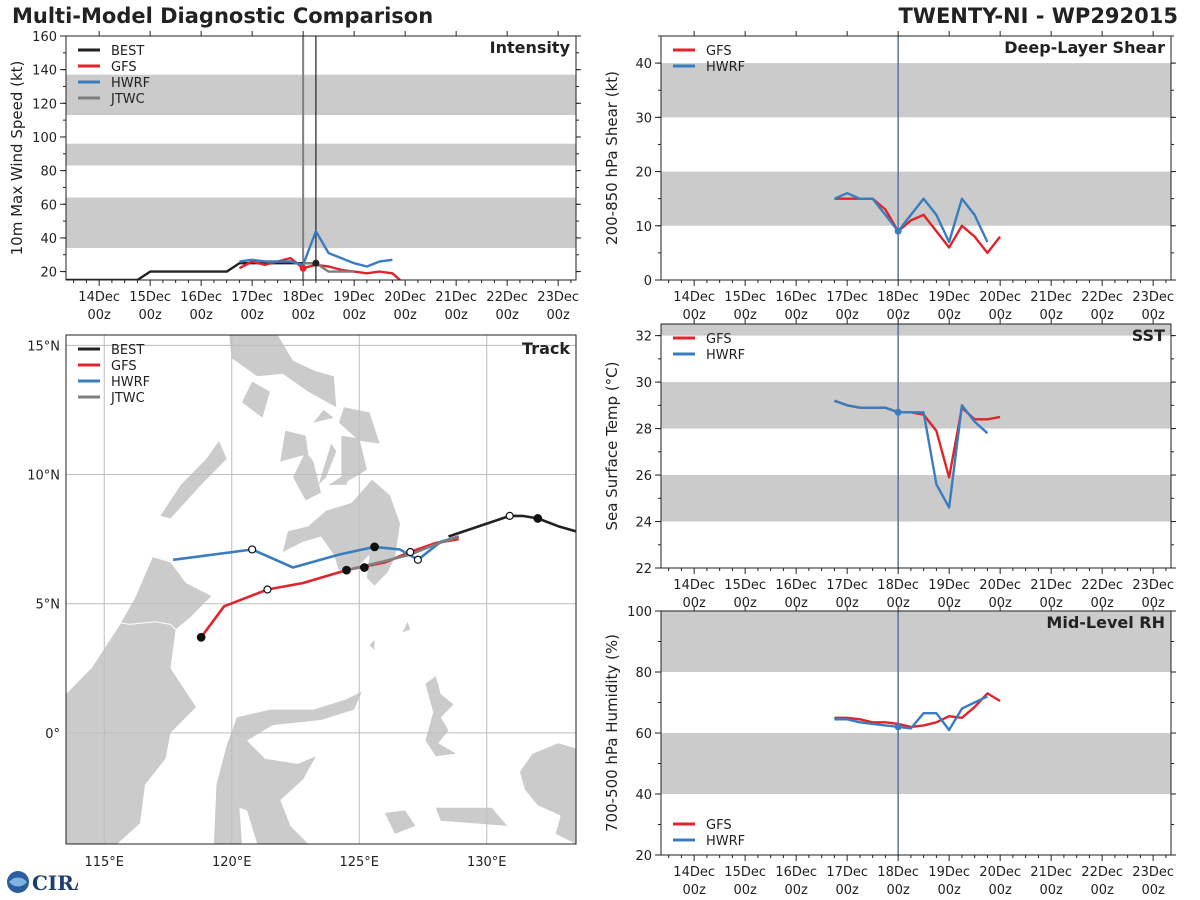  Describe the element at coordinates (512, 526) in the screenshot. I see `track-line-best` at that location.